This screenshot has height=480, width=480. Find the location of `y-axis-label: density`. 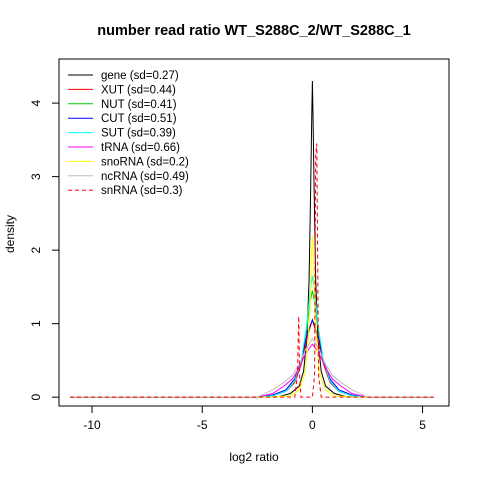

y-axis-label: density is located at coordinates (10, 234).